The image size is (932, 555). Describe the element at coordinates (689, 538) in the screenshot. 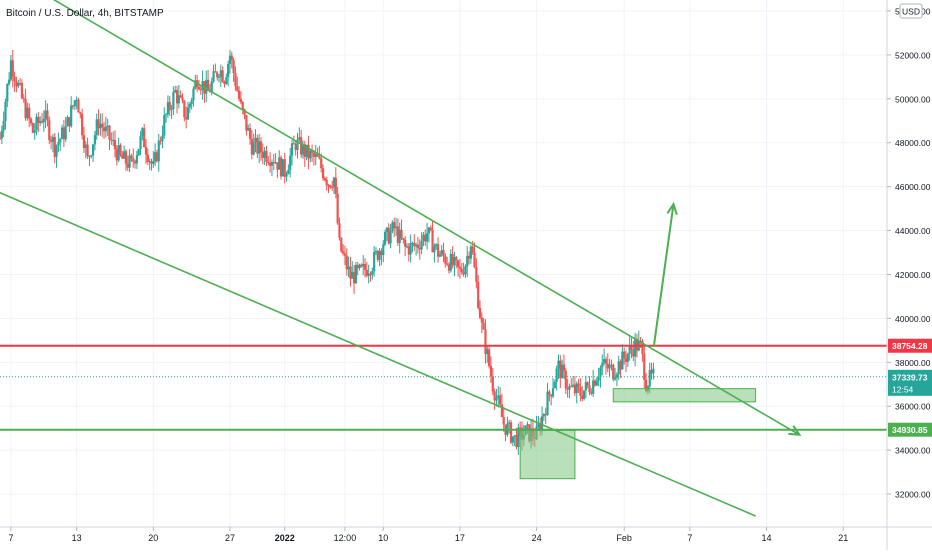

I see `x-tick-label: 7` at that location.